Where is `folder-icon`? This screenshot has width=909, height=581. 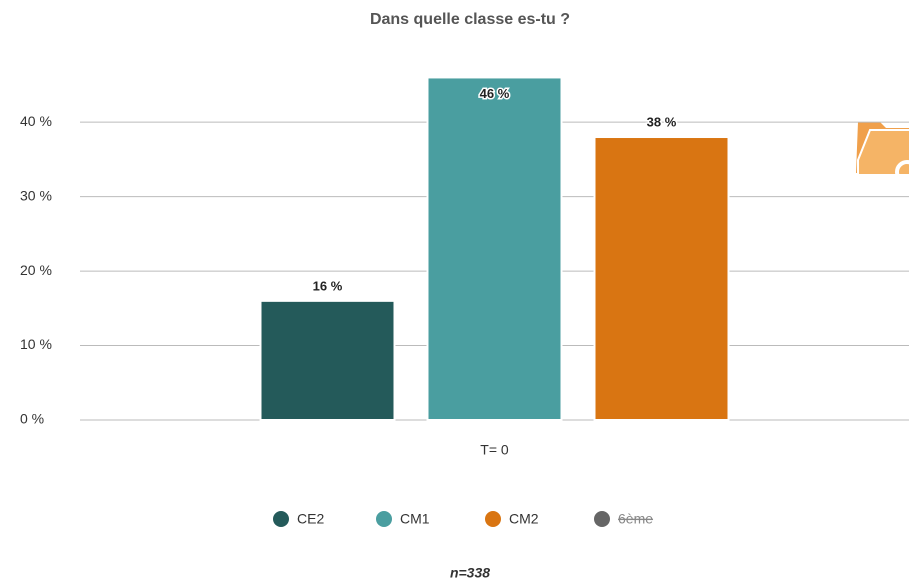
folder-icon is located at coordinates (882, 157).